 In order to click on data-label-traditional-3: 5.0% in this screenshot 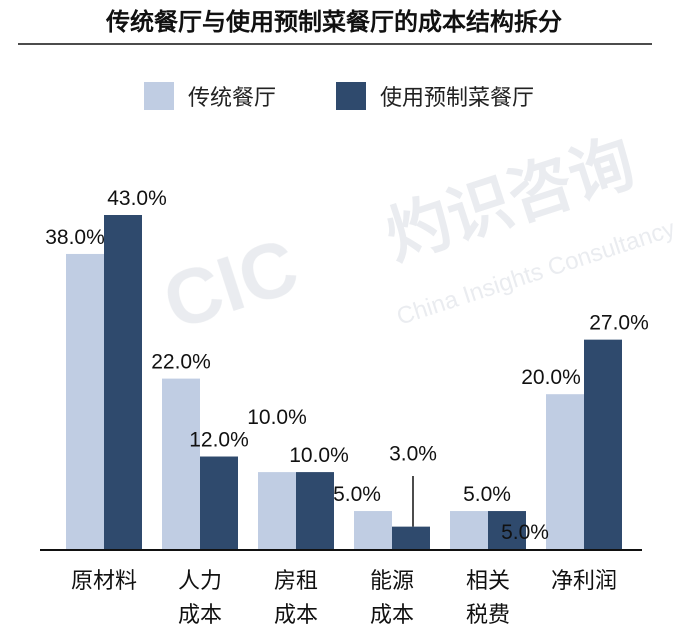, I will do `click(357, 494)`.